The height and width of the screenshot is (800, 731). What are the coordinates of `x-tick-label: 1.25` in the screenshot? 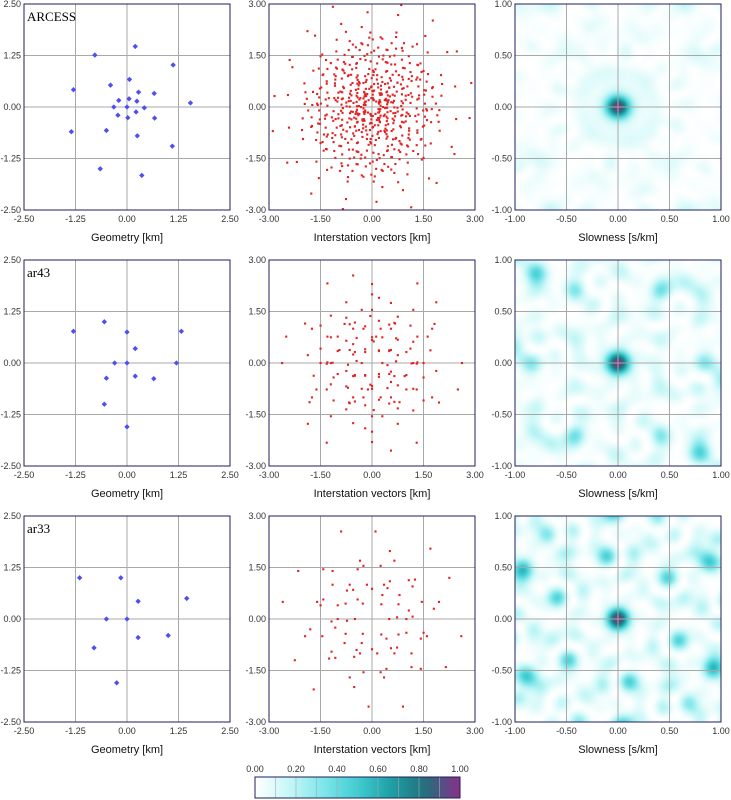 It's located at (179, 475).